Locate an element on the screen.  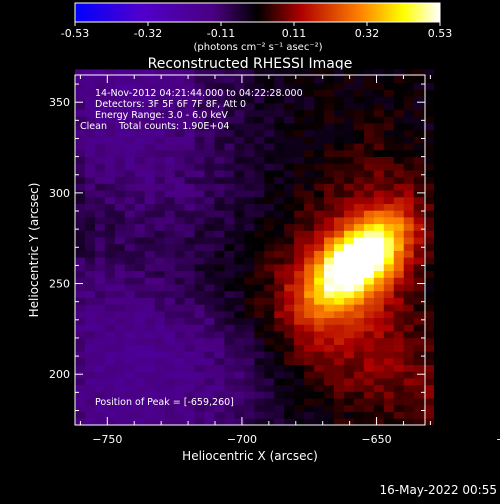
peak-position-label: Position of Peak = [-659,260] is located at coordinates (164, 402).